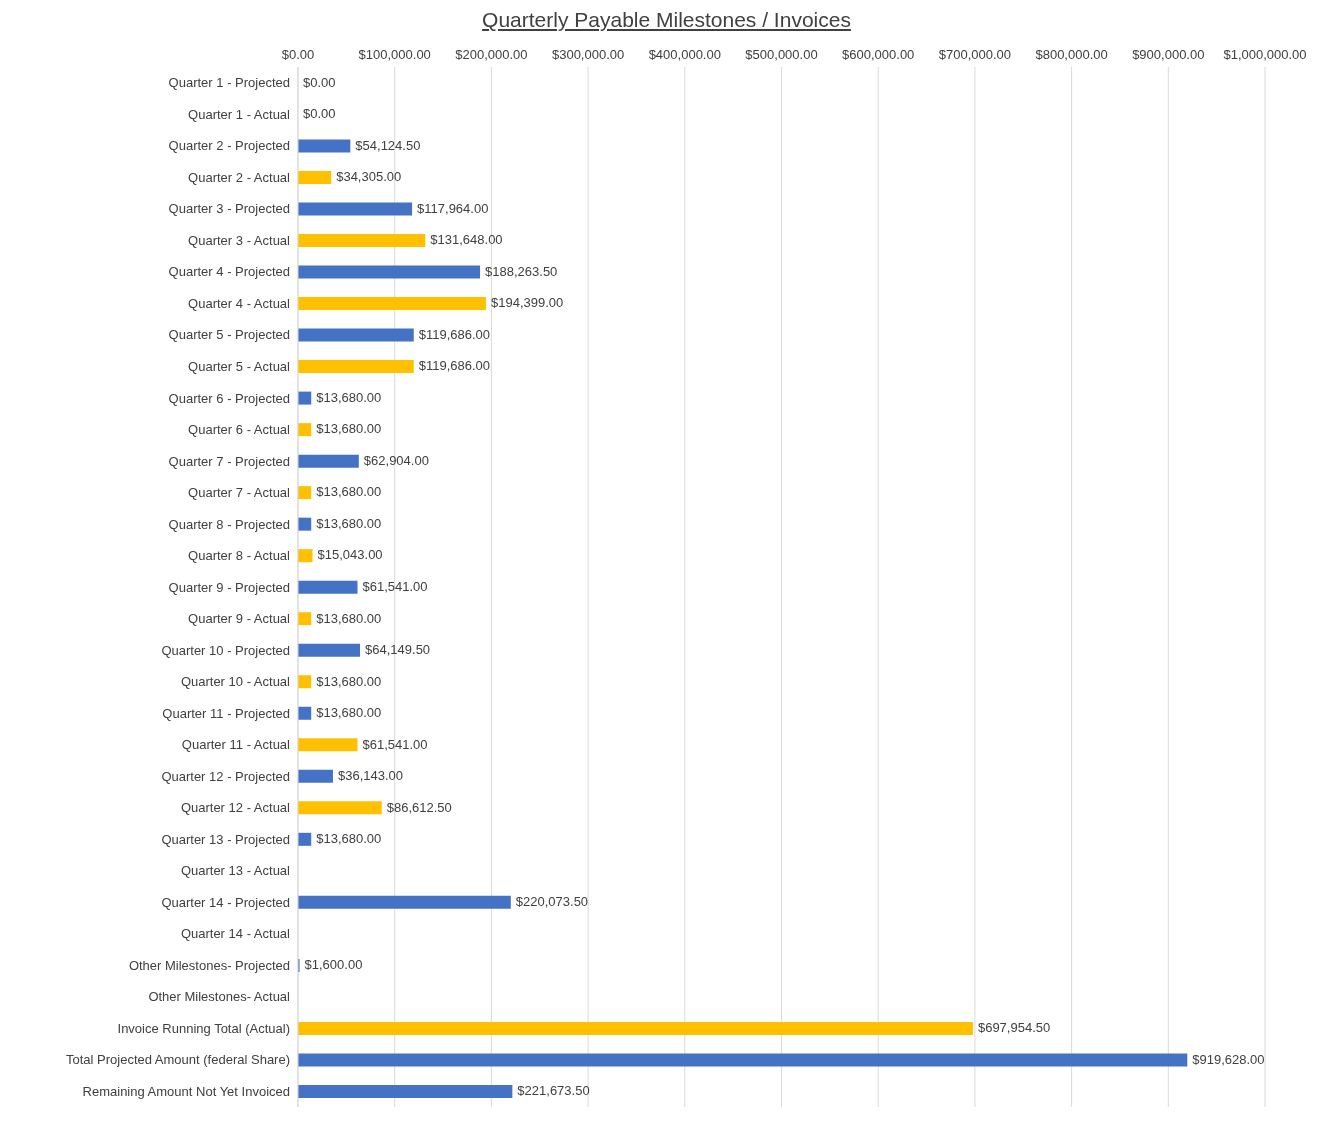 This screenshot has height=1121, width=1333. What do you see at coordinates (394, 54) in the screenshot?
I see `x-tick-label: $100,000.00` at bounding box center [394, 54].